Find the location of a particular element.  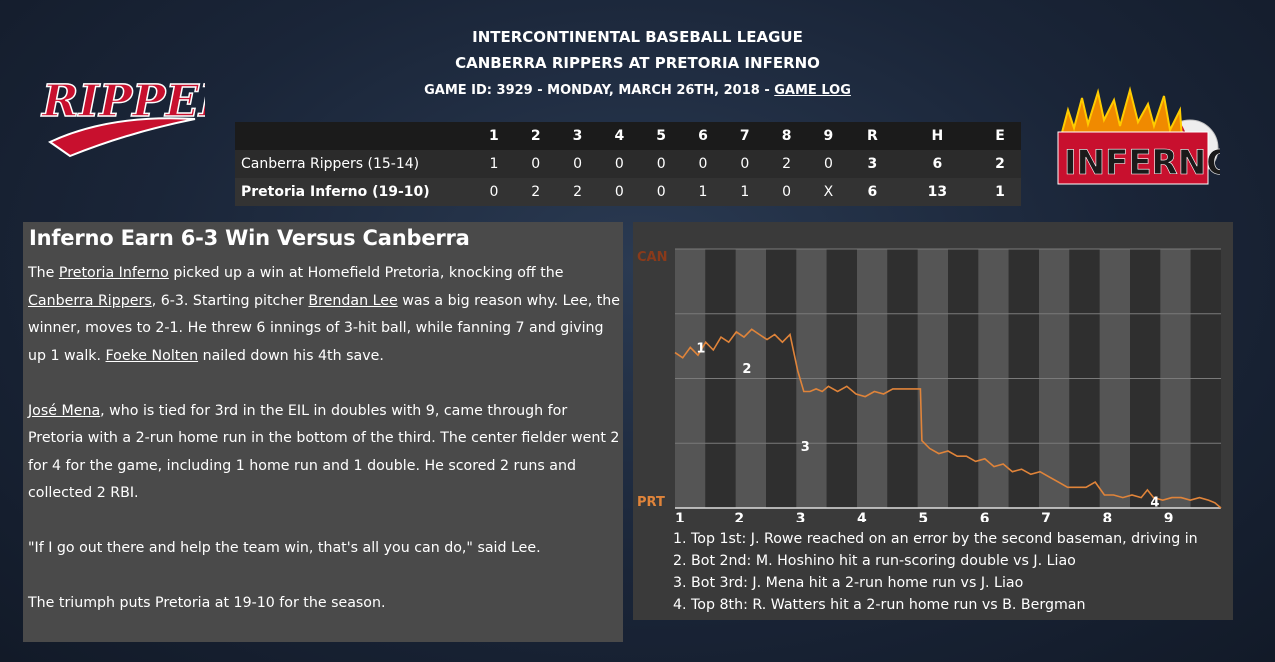

event-marker: 2 is located at coordinates (746, 369).